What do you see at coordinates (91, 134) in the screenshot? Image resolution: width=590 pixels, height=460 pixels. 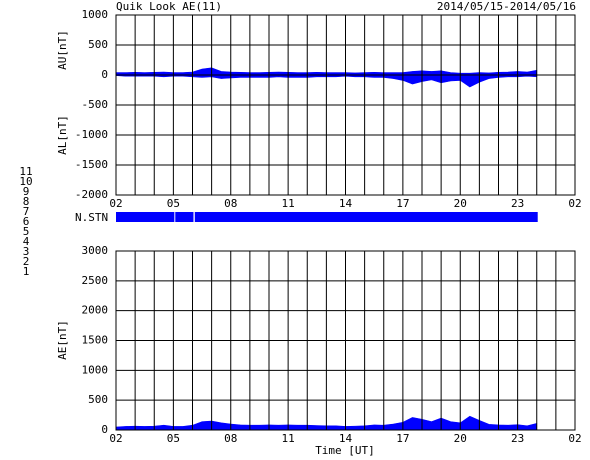 I see `y-tick-label: -1000` at bounding box center [91, 134].